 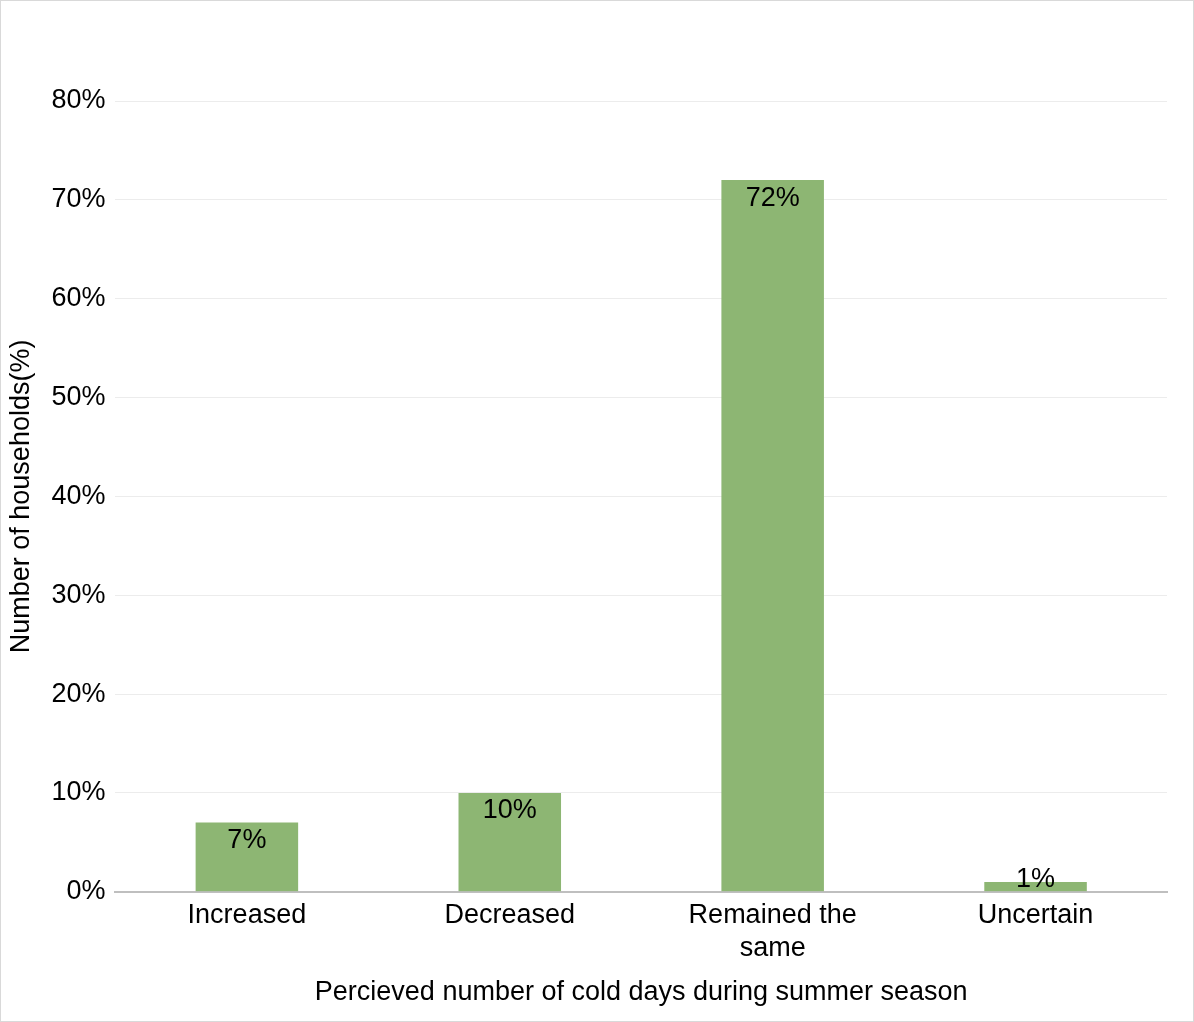 What do you see at coordinates (78, 297) in the screenshot?
I see `y-tick-label: 60%` at bounding box center [78, 297].